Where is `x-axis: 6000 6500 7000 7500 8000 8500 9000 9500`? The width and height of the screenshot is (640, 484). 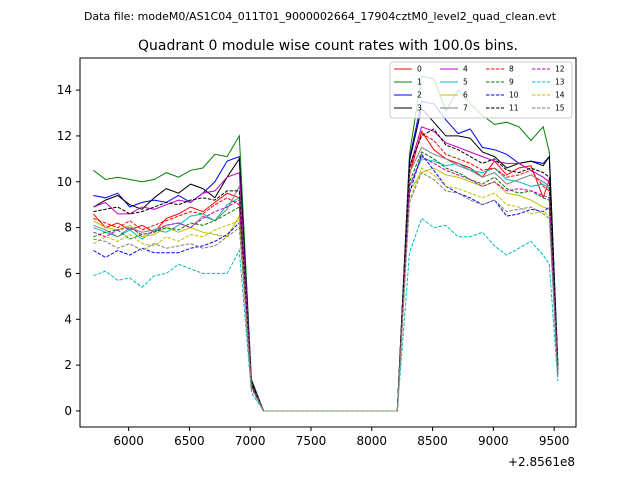
x-axis: 6000 6500 7000 7500 8000 8500 9000 9500 is located at coordinates (341, 437).